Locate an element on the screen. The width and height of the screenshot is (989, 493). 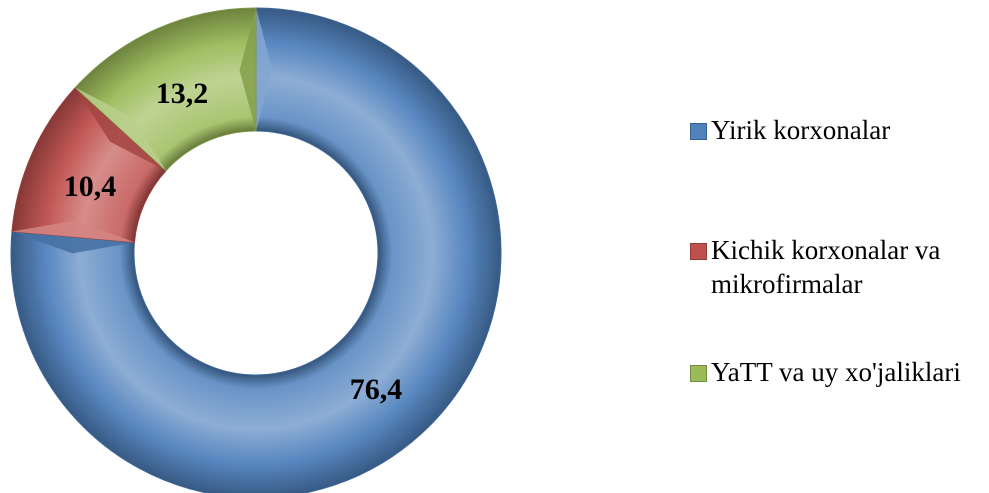
legend-item-yatt: YaTT va uy xo'jaliklari is located at coordinates (835, 372).